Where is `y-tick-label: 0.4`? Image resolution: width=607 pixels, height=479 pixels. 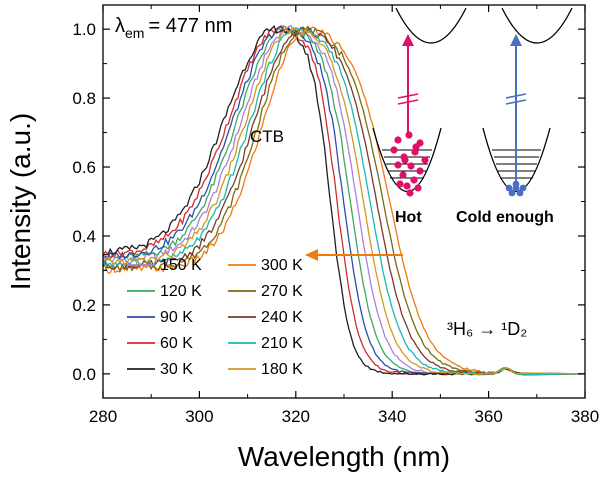
y-tick-label: 0.4 is located at coordinates (84, 236).